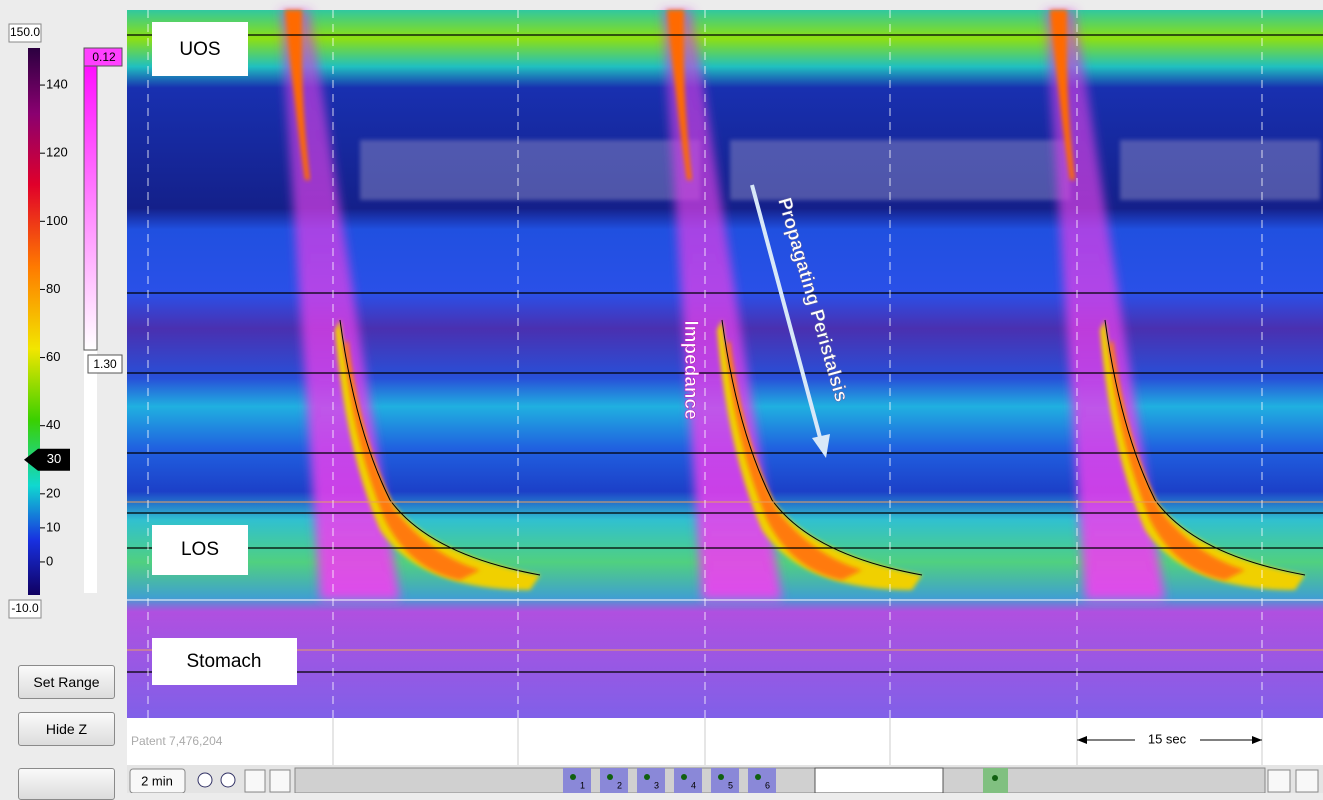  Describe the element at coordinates (205, 780) in the screenshot. I see `zoom-in` at that location.